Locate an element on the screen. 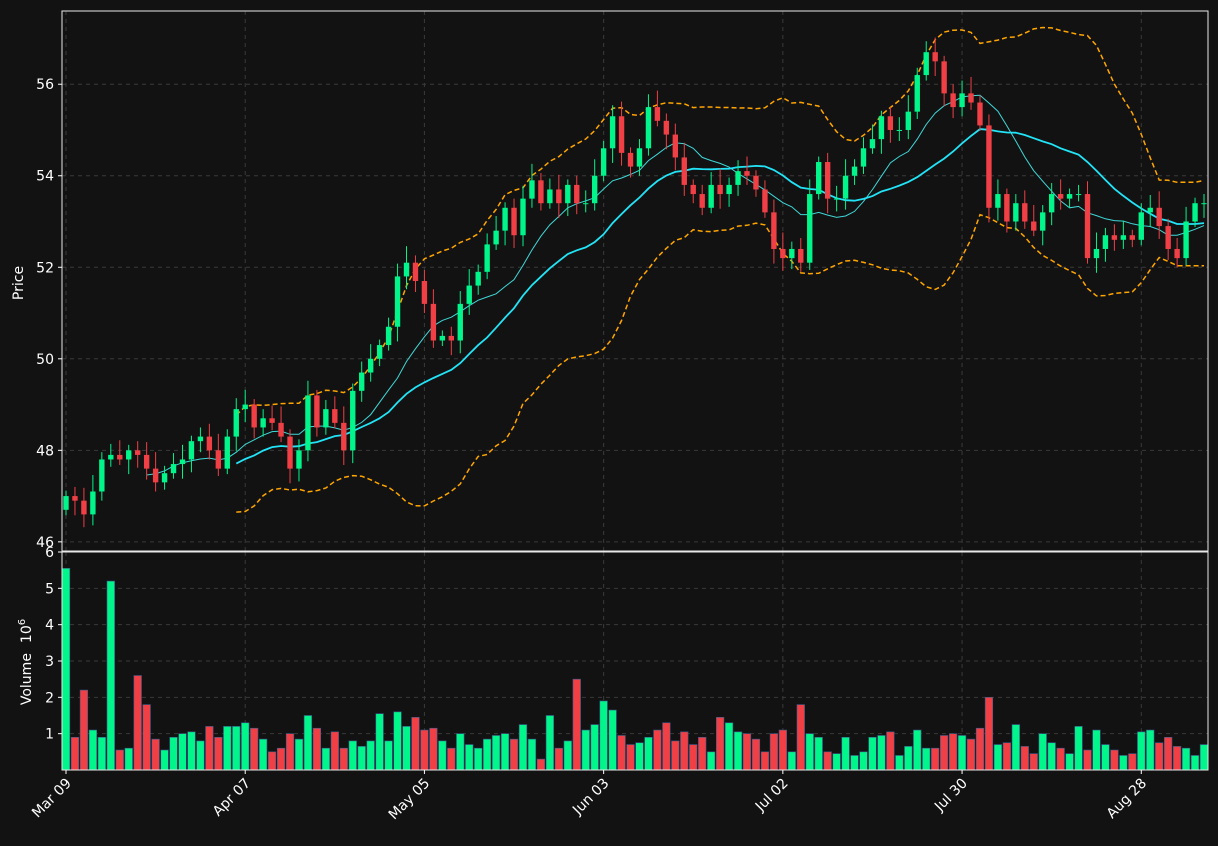  price-axis-label: Price is located at coordinates (19, 283).